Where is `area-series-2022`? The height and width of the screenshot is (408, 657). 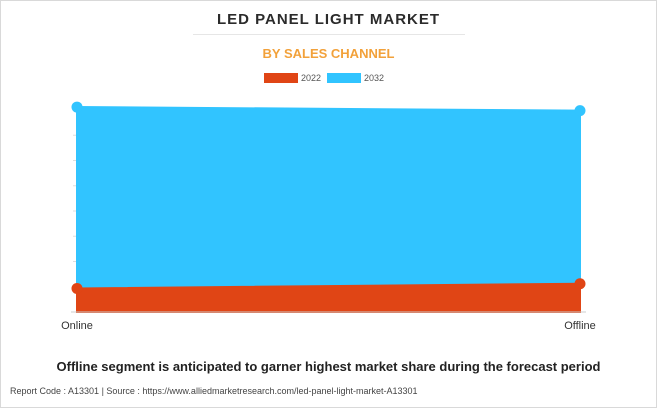
area-series-2022 is located at coordinates (328, 297).